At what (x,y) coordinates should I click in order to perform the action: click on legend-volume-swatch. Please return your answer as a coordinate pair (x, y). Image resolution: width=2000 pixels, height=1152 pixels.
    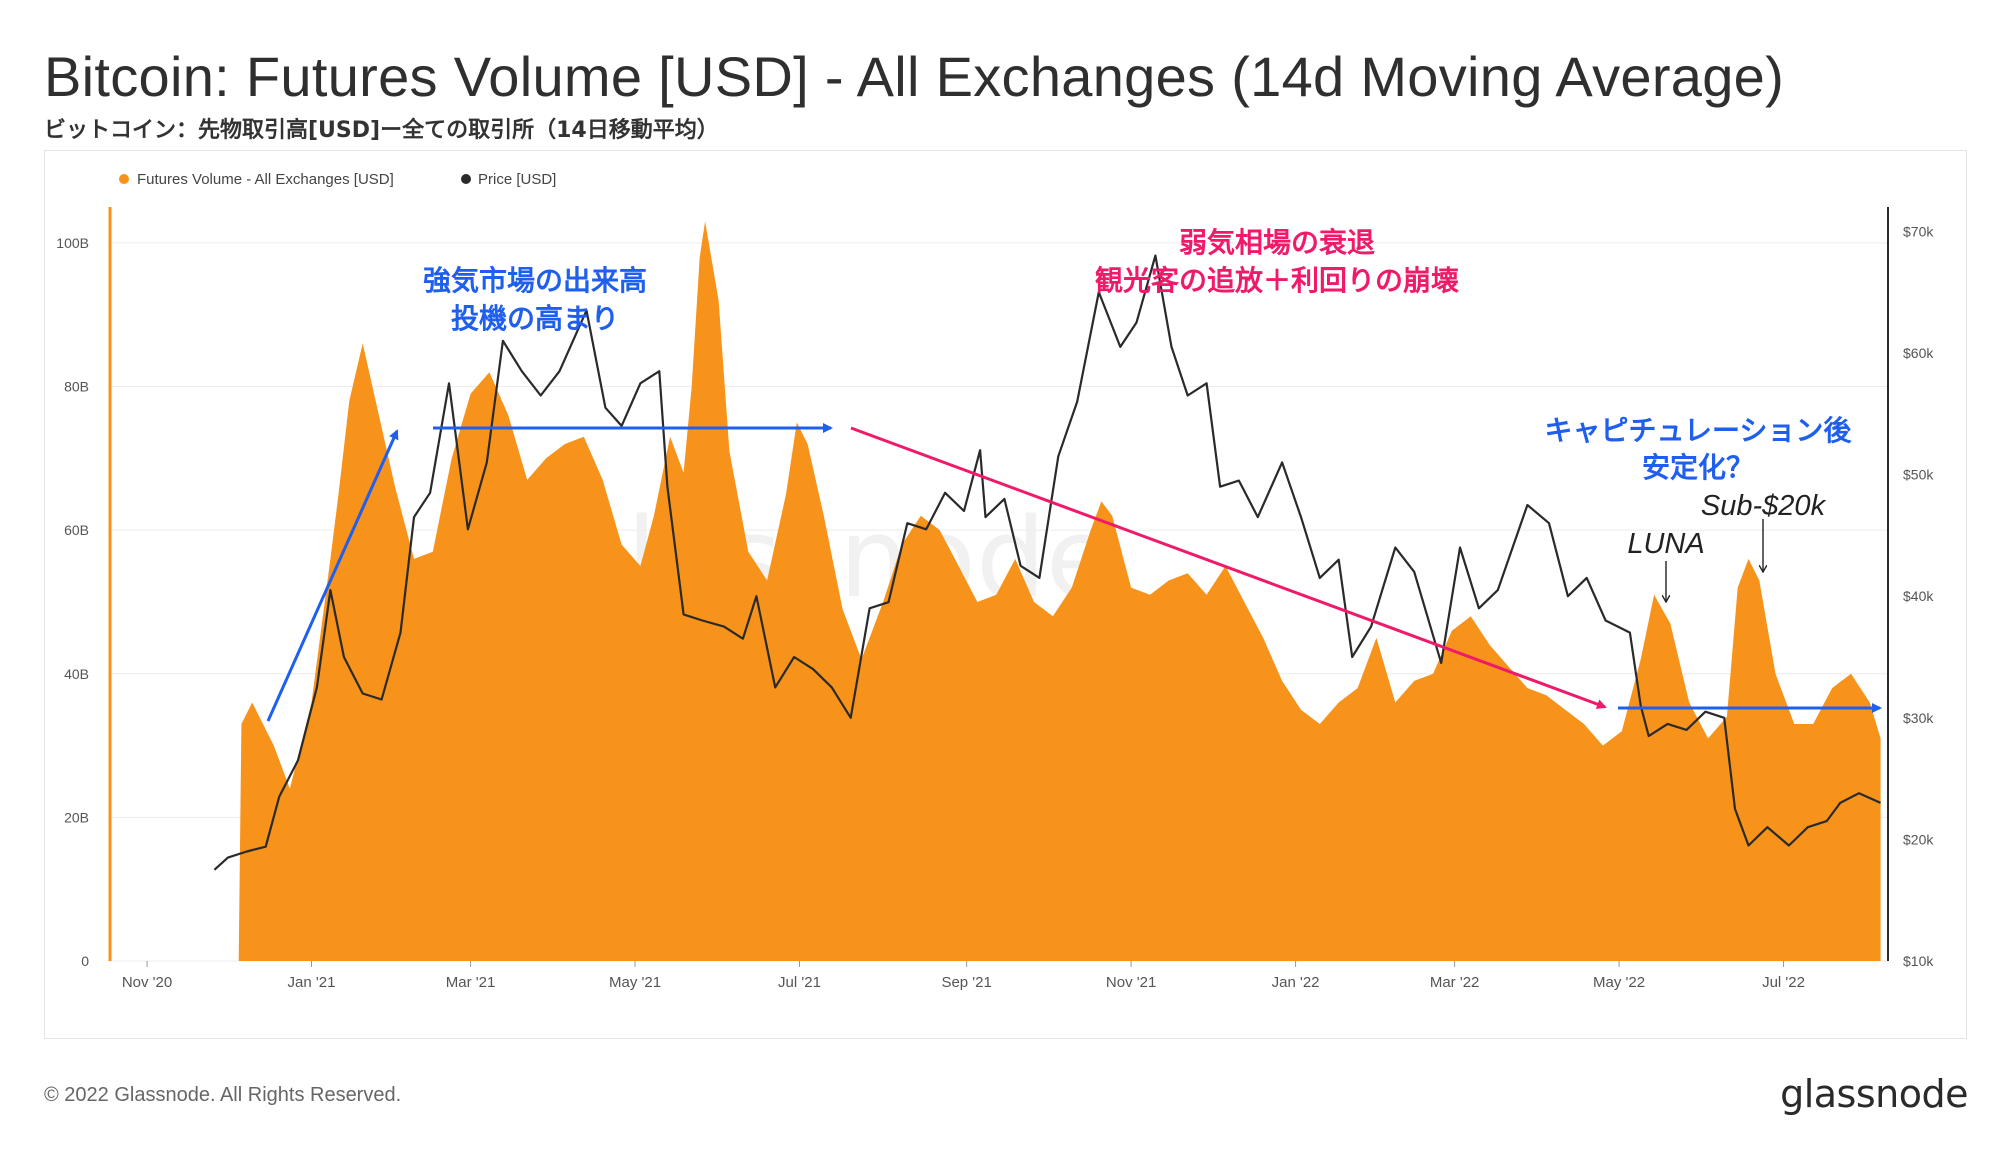
    Looking at the image, I should click on (124, 179).